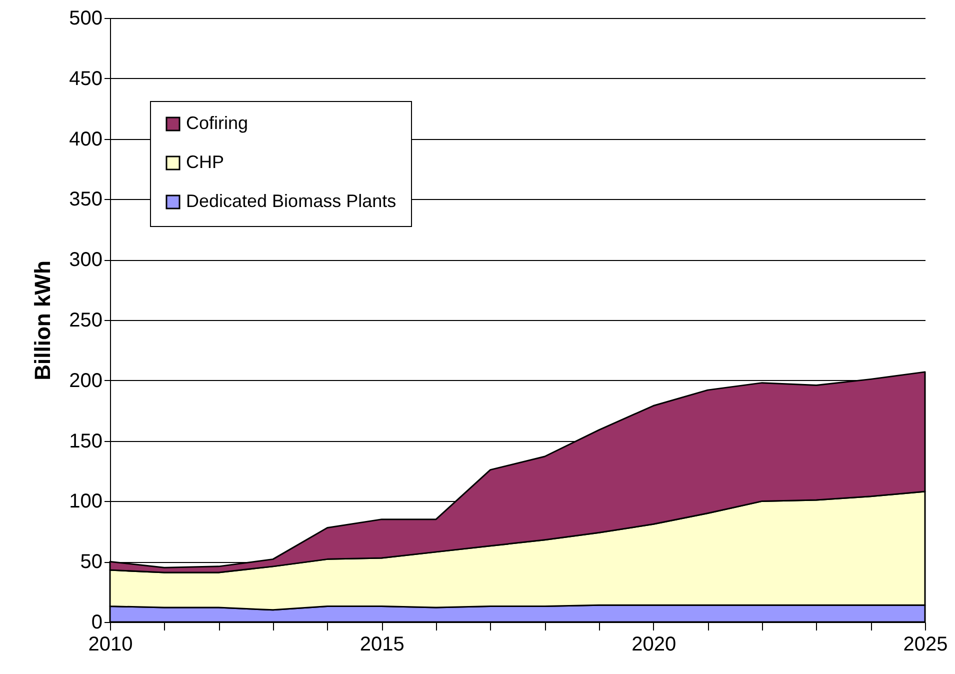  Describe the element at coordinates (110, 645) in the screenshot. I see `x-tick-label: 2010` at that location.